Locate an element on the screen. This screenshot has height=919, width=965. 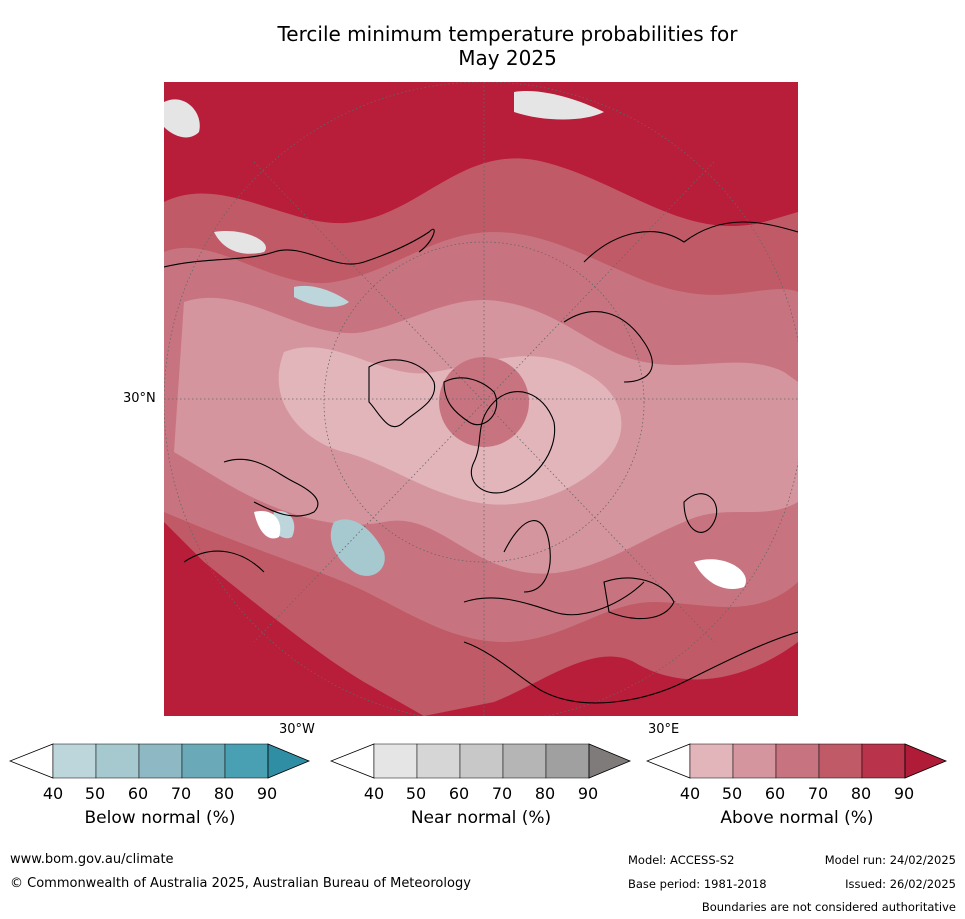
colorbar-label: Above normal (%) is located at coordinates (797, 818).